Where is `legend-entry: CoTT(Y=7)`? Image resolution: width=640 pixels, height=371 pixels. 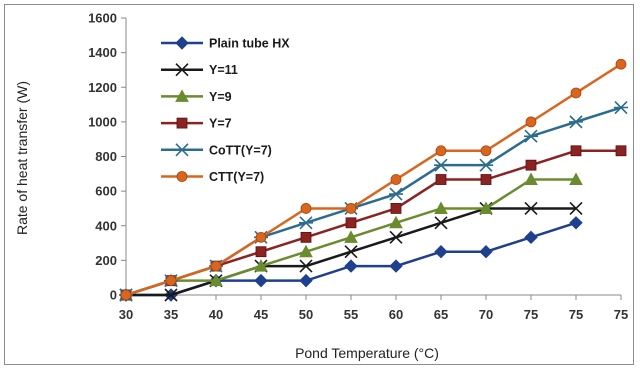 legend-entry: CoTT(Y=7) is located at coordinates (216, 150).